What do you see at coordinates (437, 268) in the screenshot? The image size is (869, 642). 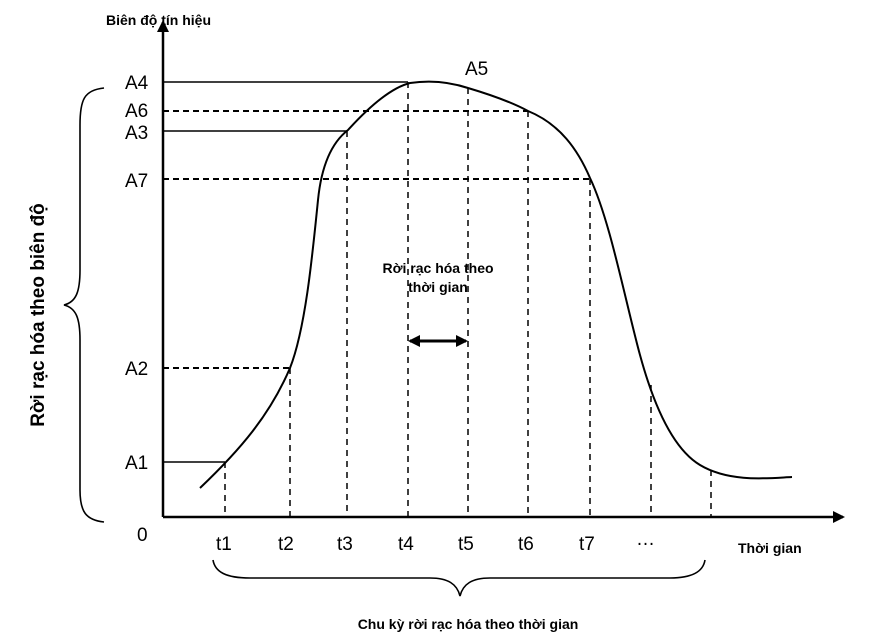 I see `center-text-line1: Rời rạc hóa theo` at bounding box center [437, 268].